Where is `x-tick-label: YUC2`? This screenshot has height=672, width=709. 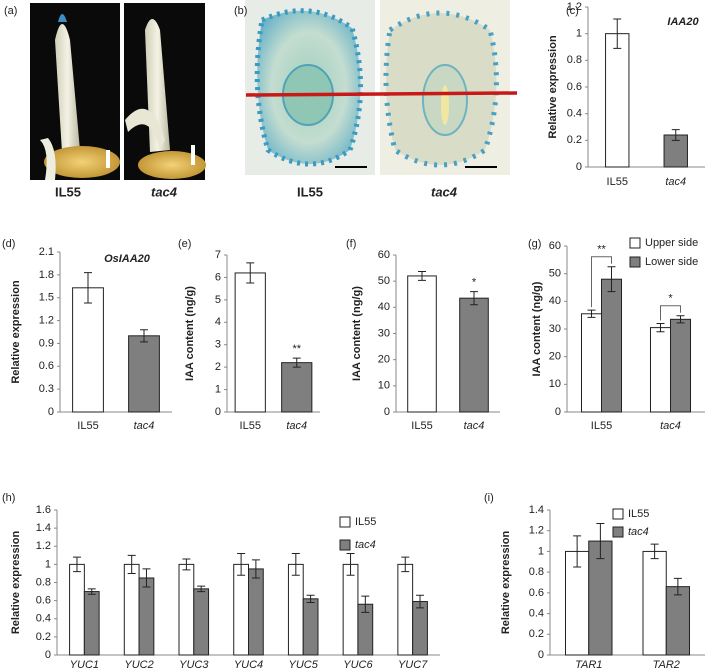 x-tick-label: YUC2 is located at coordinates (138, 665).